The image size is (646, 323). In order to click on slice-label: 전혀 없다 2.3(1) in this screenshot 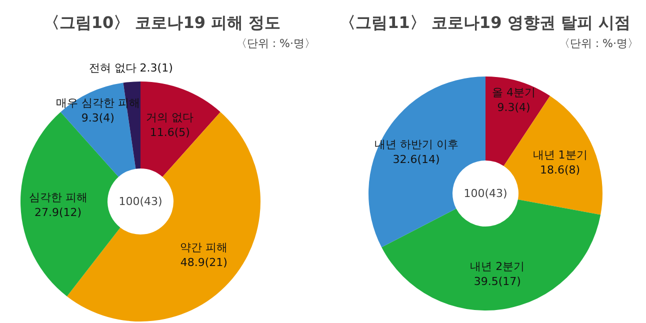, I will do `click(130, 67)`.